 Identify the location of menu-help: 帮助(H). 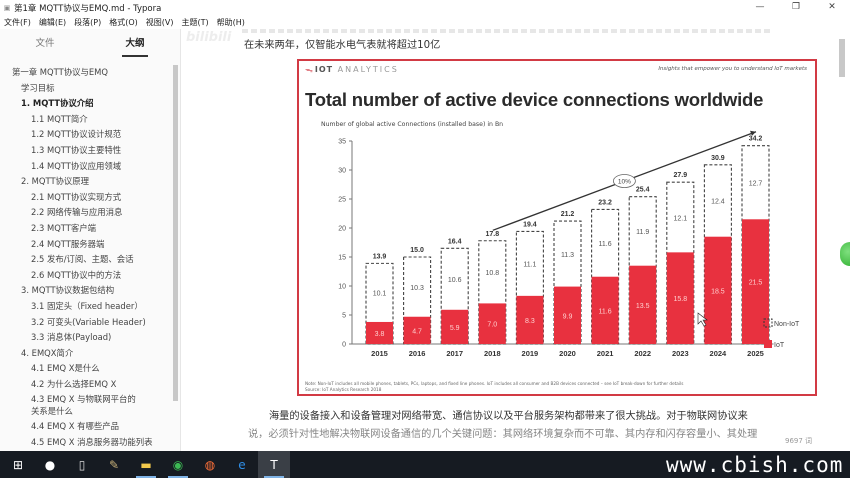
(230, 22).